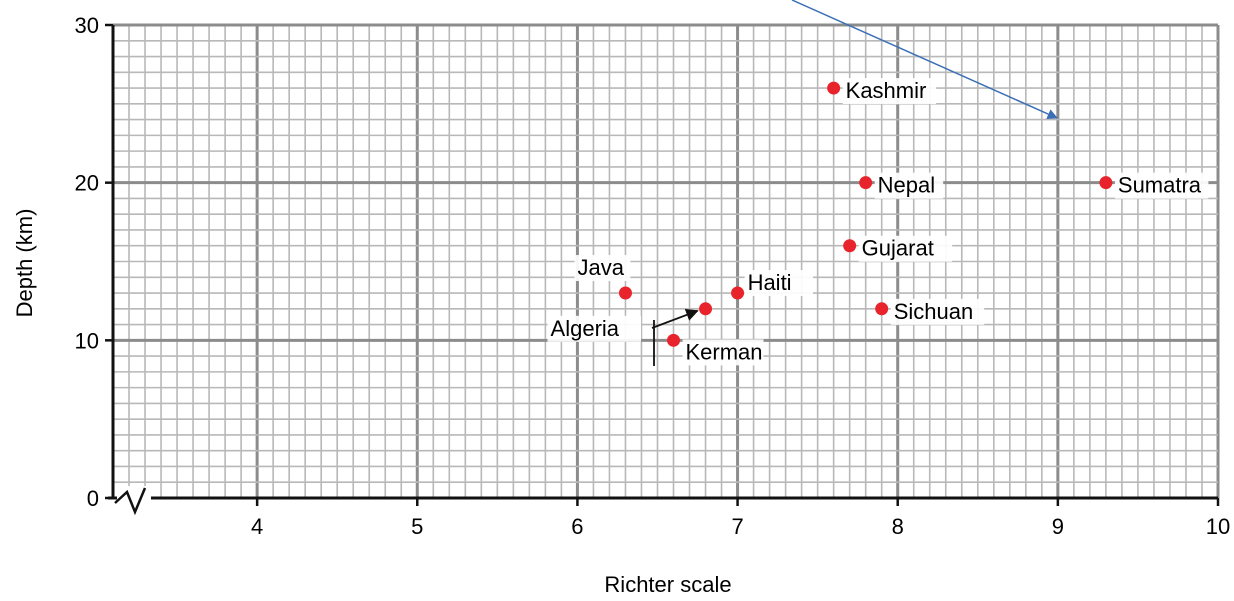  What do you see at coordinates (667, 584) in the screenshot?
I see `x-axis-title: Richter scale` at bounding box center [667, 584].